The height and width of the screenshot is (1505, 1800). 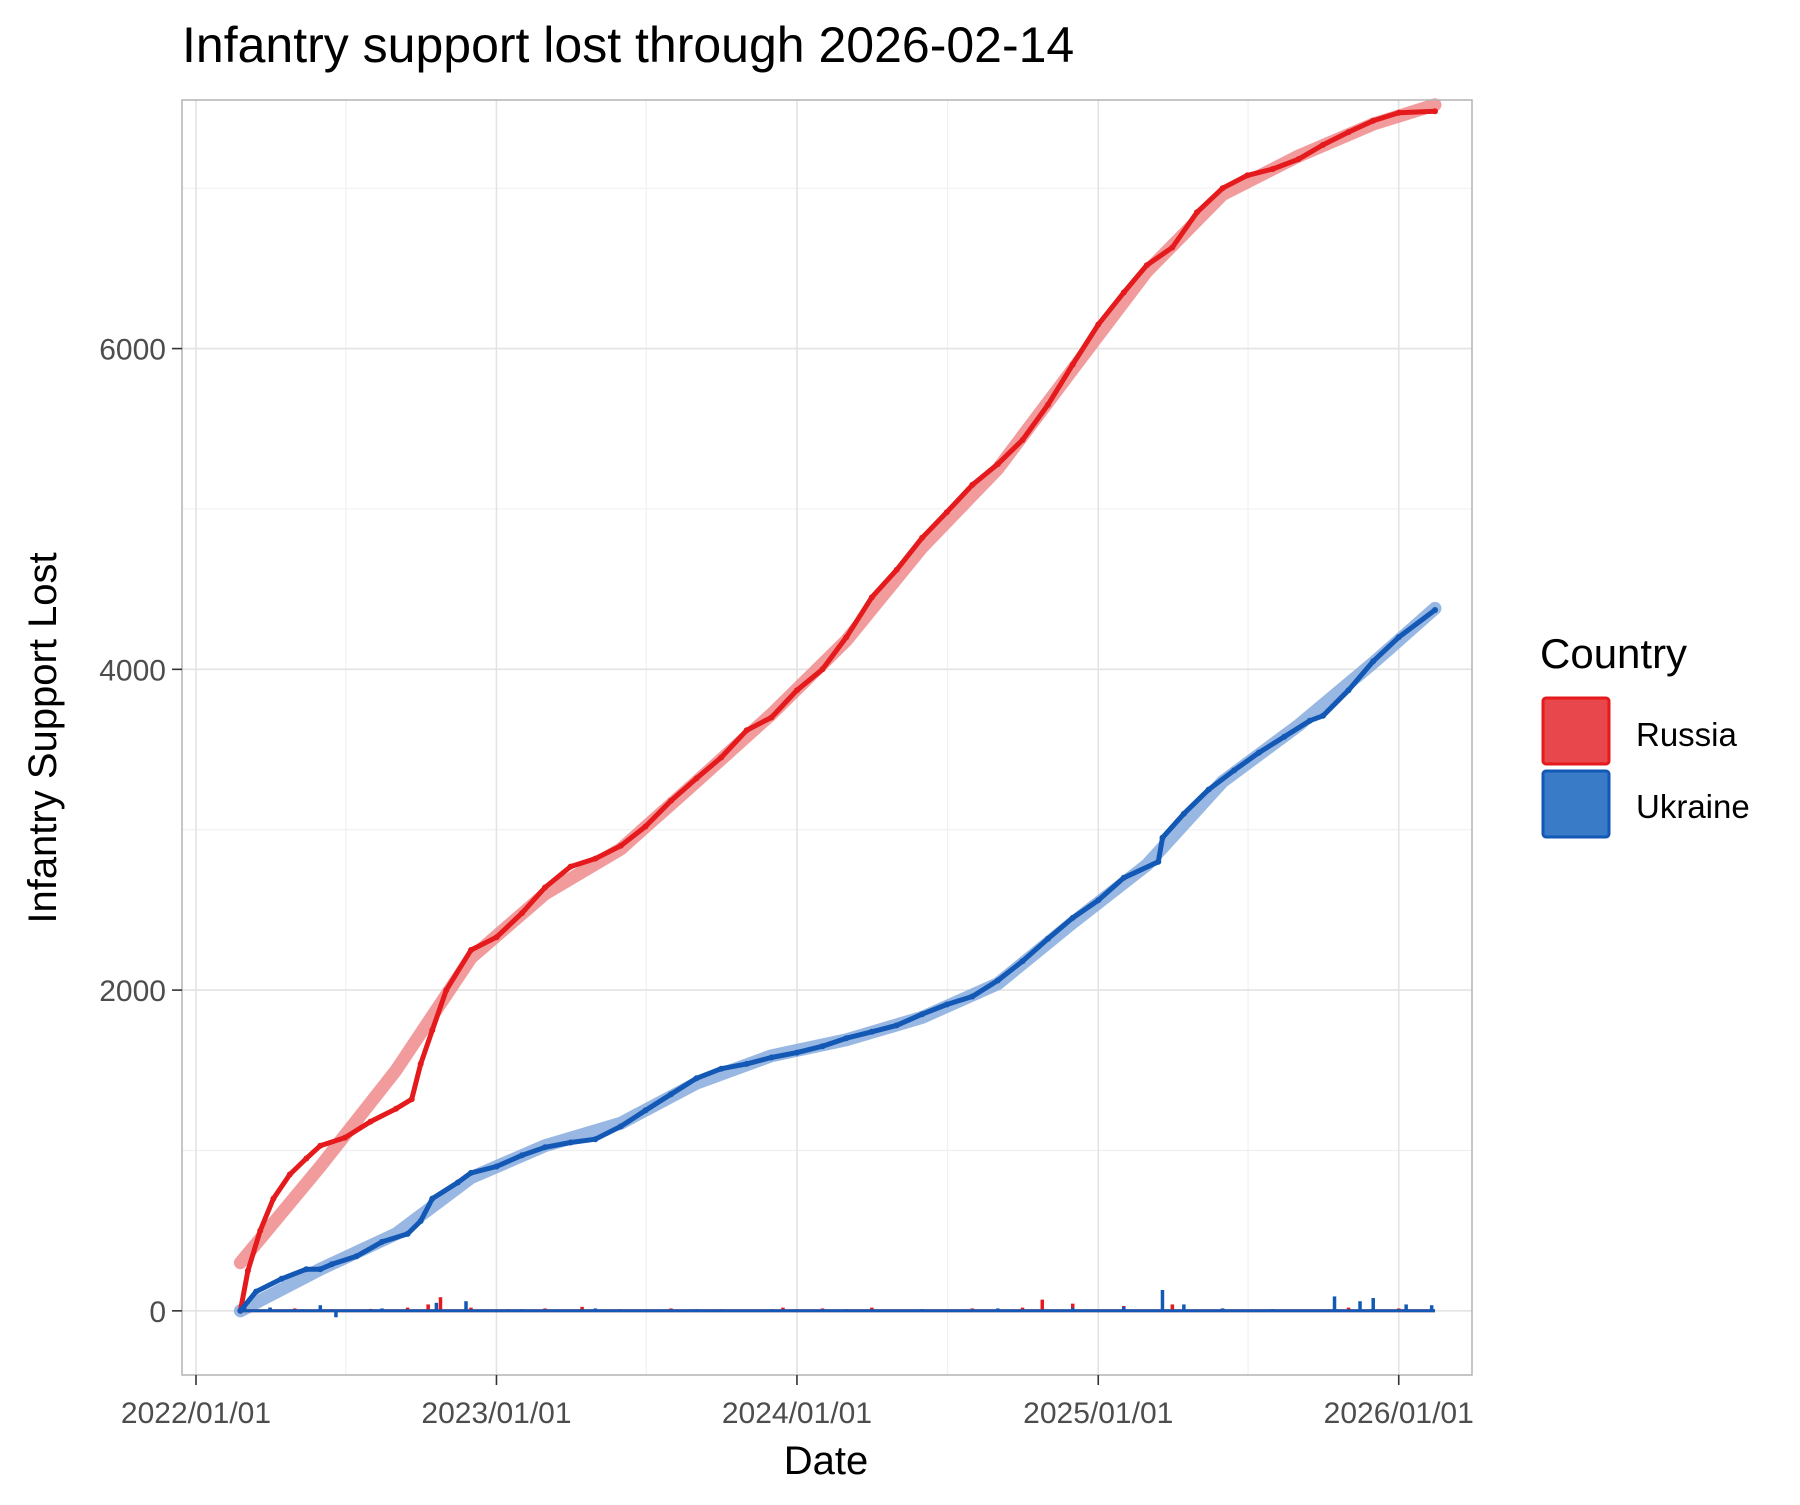 I want to click on x-tick-label: 2022/01/01, so click(x=196, y=1413).